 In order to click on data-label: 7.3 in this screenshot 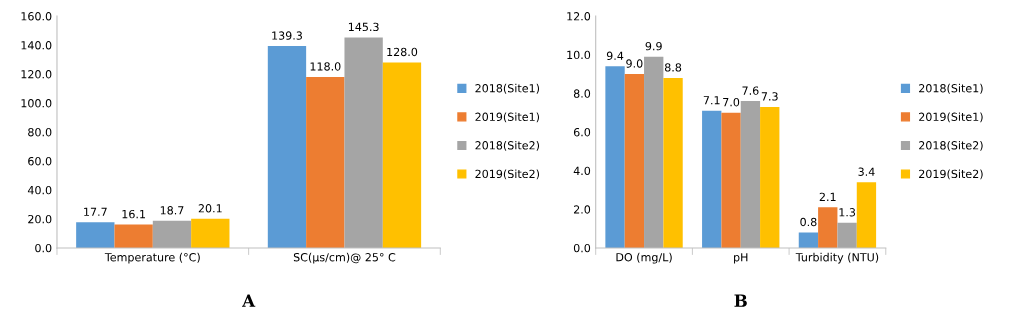, I will do `click(769, 96)`.